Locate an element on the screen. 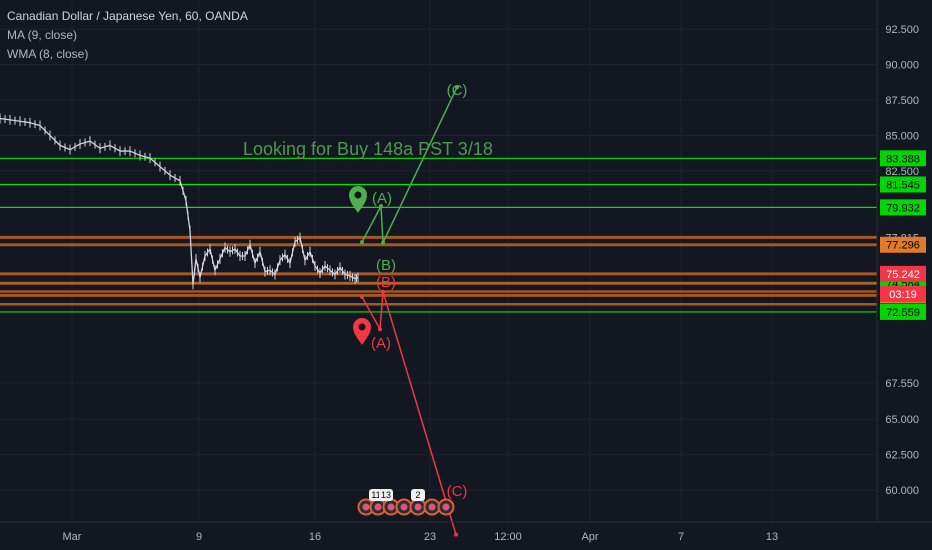  countdown-badge is located at coordinates (903, 293).